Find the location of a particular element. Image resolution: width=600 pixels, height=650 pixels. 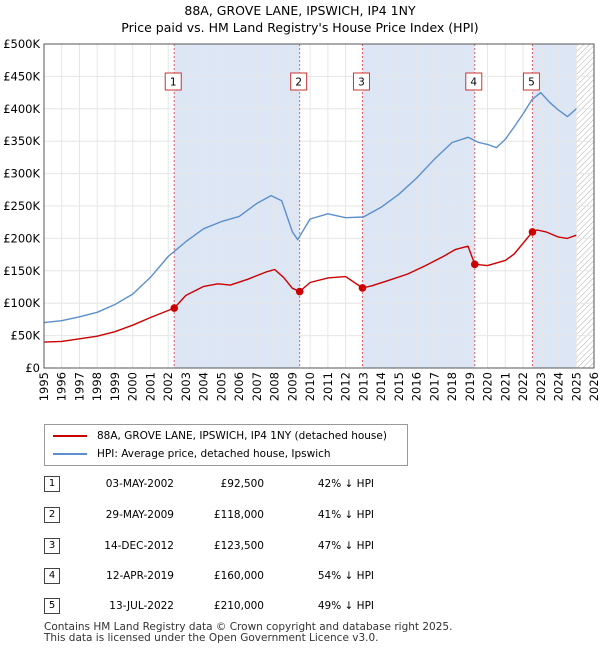

x-tick-label: 2026 is located at coordinates (593, 386).